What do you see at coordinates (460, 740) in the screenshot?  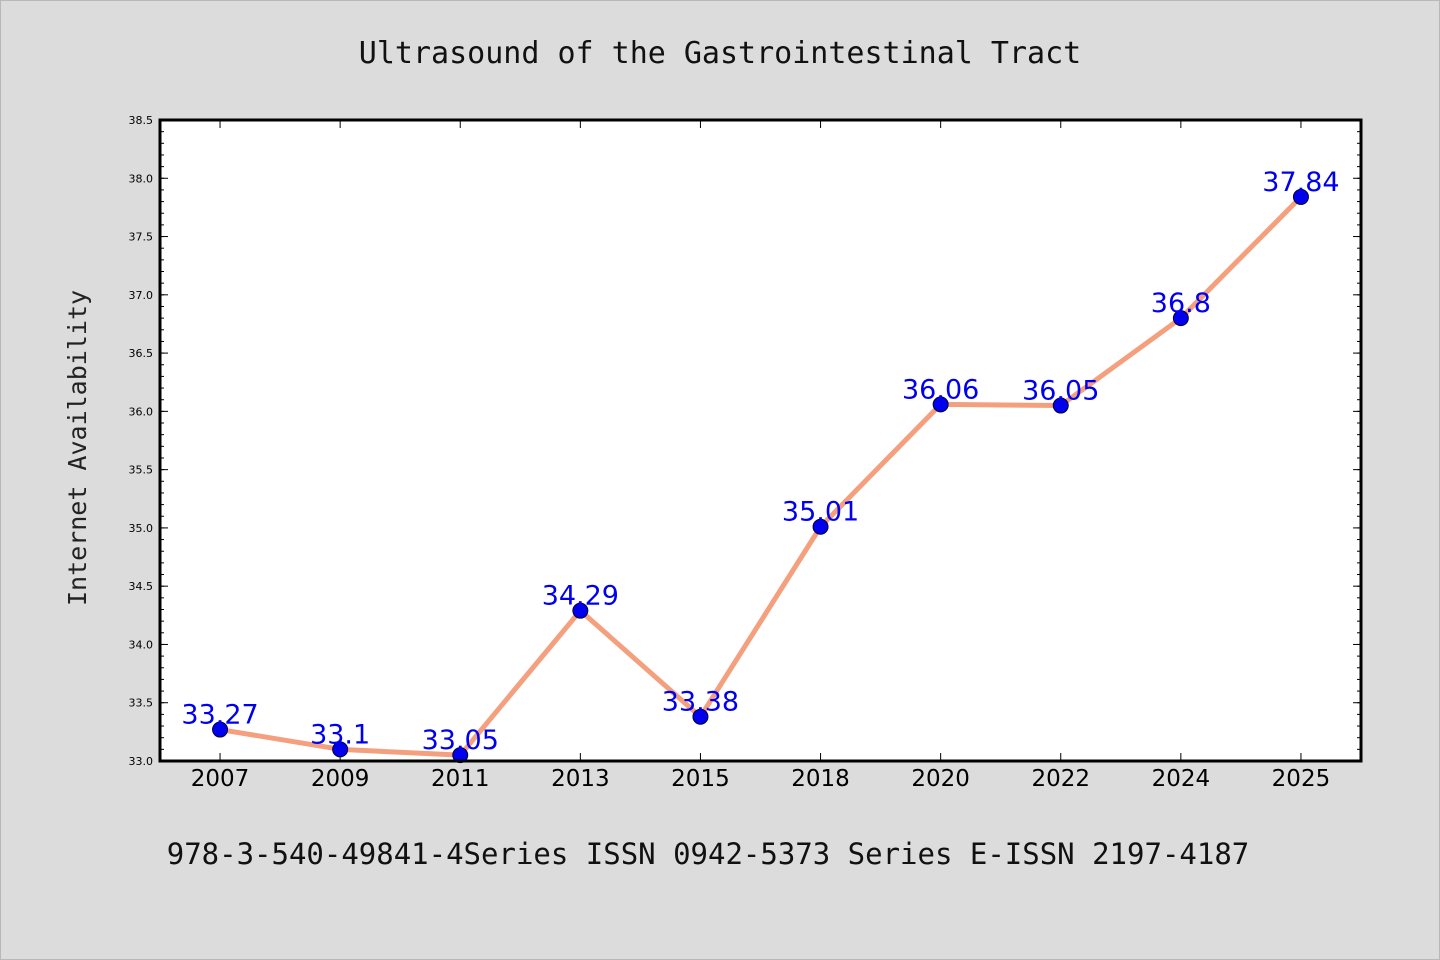 I see `data-label: 33.05` at bounding box center [460, 740].